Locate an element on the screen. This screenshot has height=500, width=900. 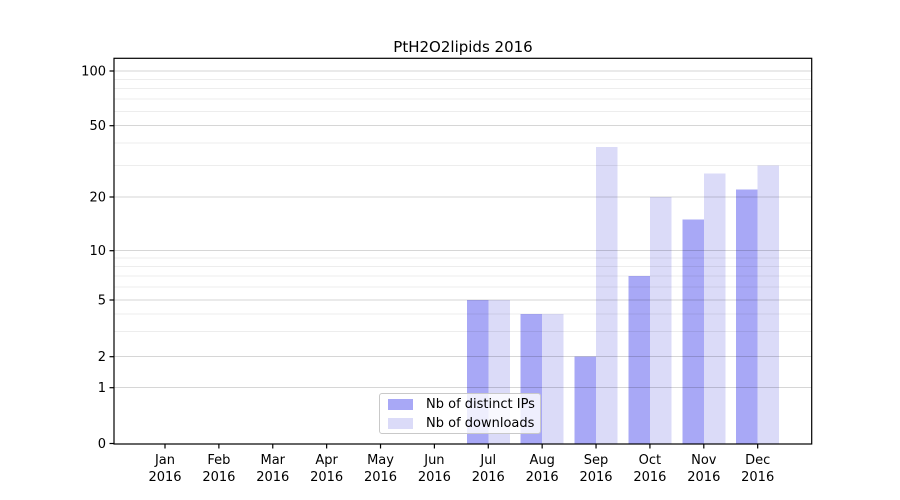
bar-nb-of-distinct-ips-sep is located at coordinates (585, 400).